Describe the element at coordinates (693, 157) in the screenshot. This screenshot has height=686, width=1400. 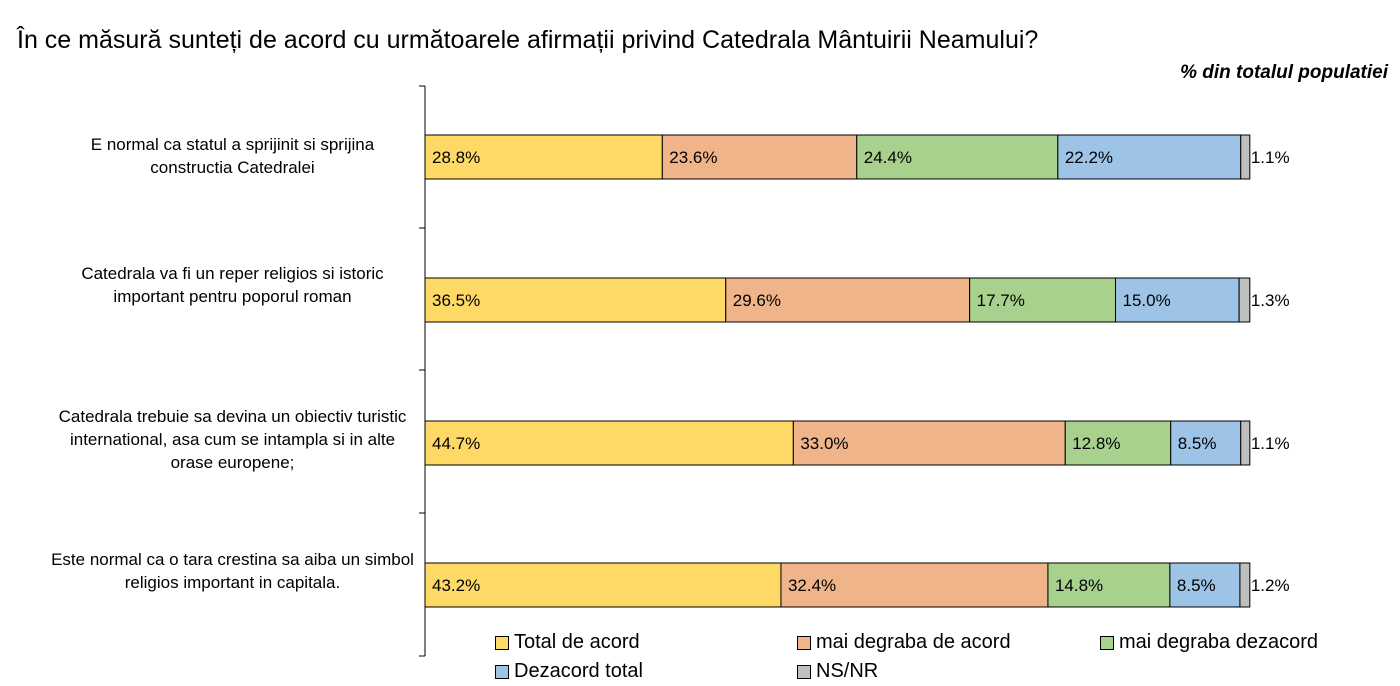
I see `data-label: 23.6%` at that location.